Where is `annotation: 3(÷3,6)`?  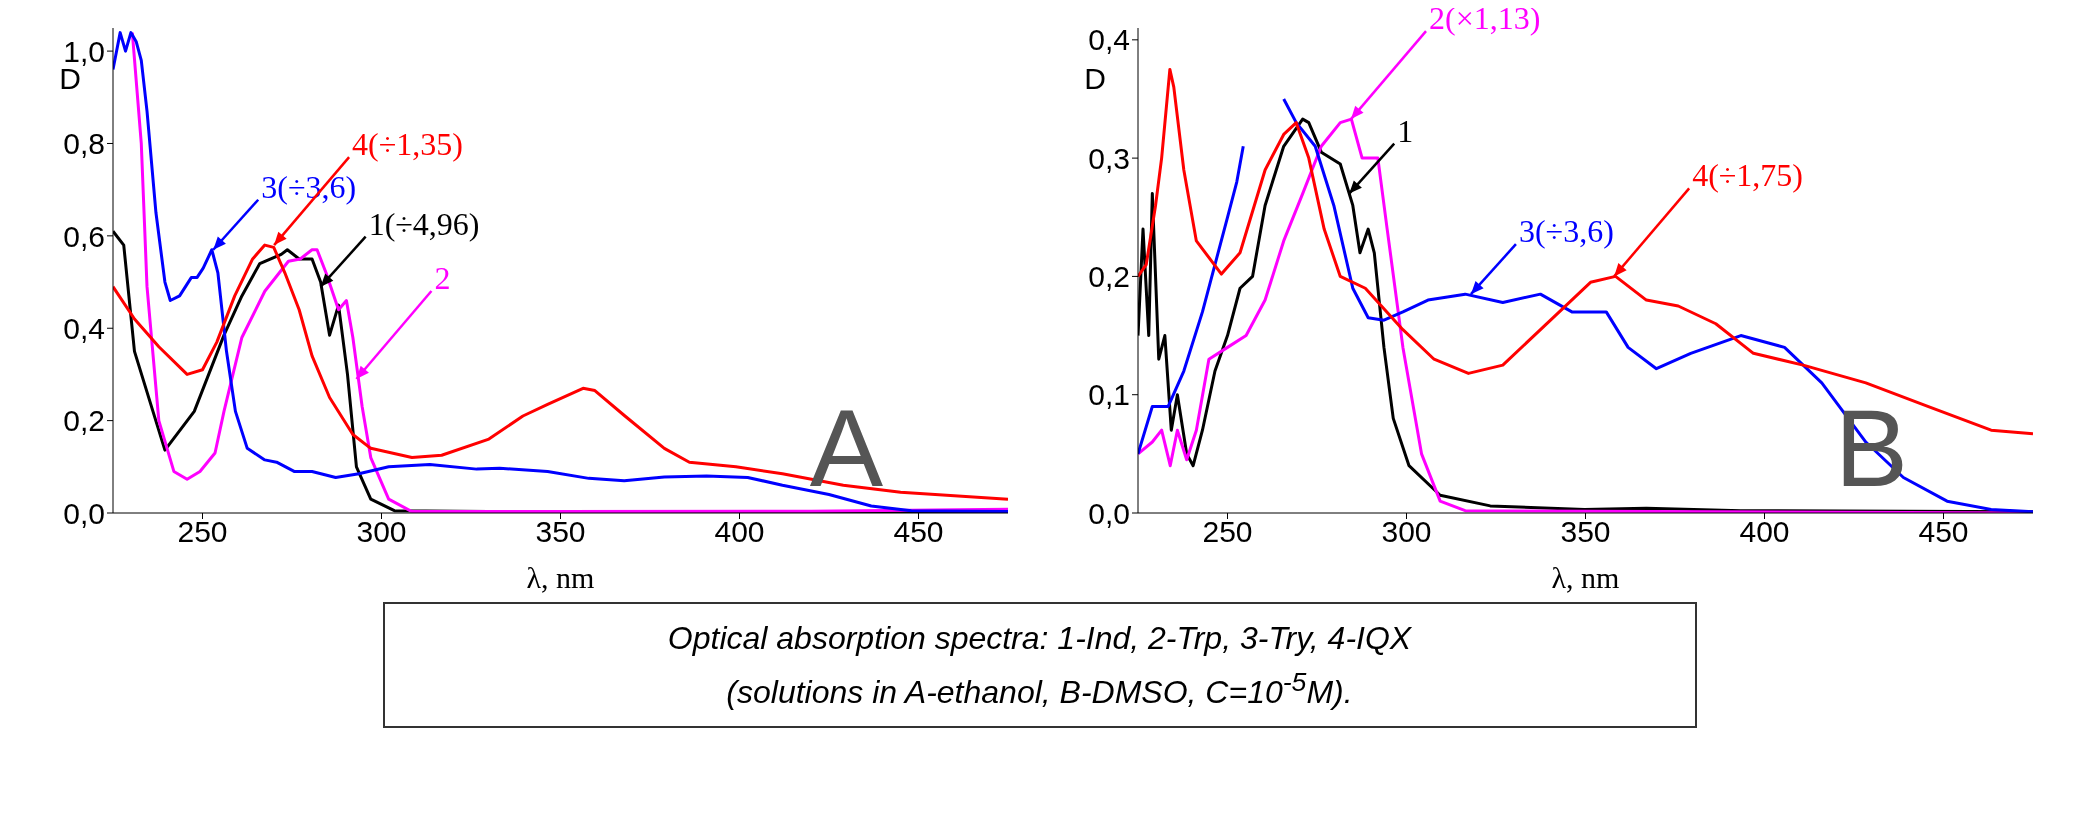
annotation: 3(÷3,6) is located at coordinates (1566, 231).